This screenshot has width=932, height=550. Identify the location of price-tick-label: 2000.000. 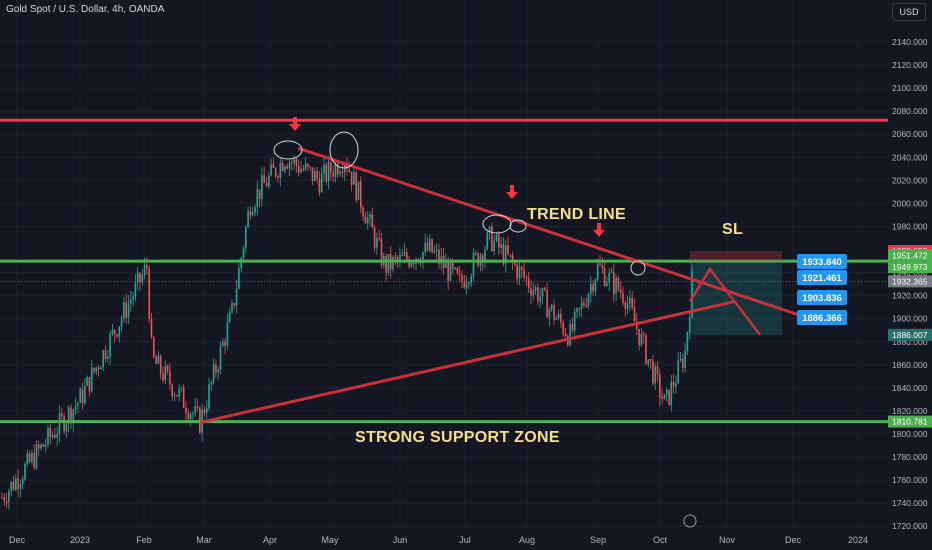
(910, 203).